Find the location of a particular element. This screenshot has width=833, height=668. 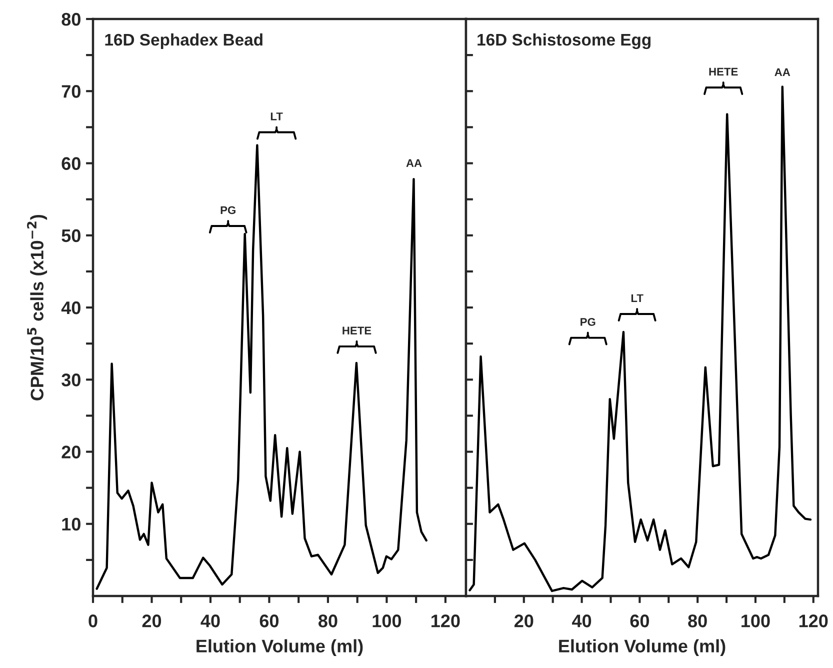

y-tick-label: 50 is located at coordinates (71, 235).